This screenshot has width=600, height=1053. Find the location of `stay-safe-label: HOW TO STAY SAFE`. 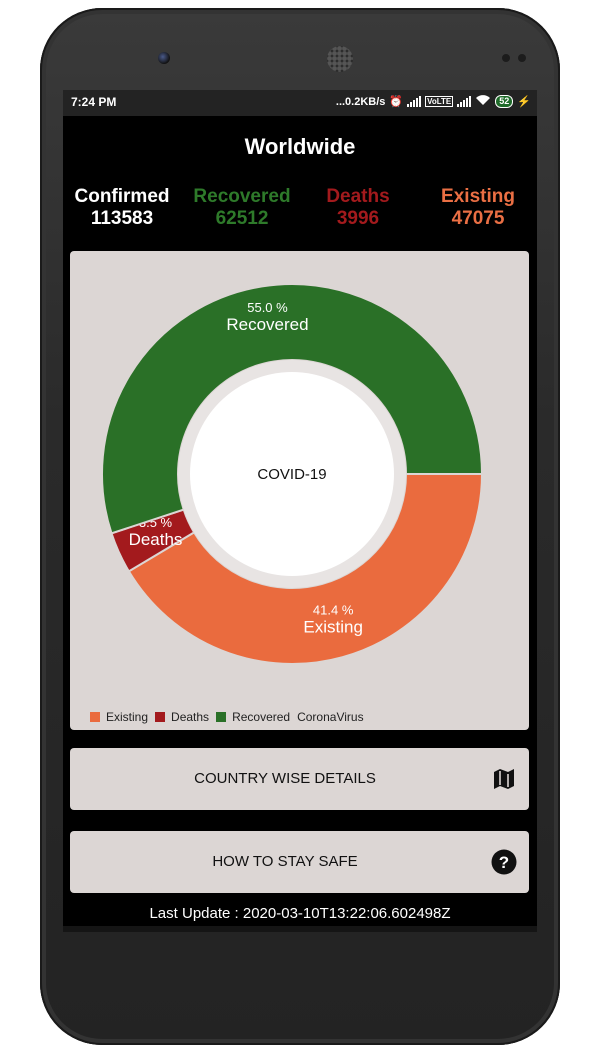

stay-safe-label: HOW TO STAY SAFE is located at coordinates (285, 861).